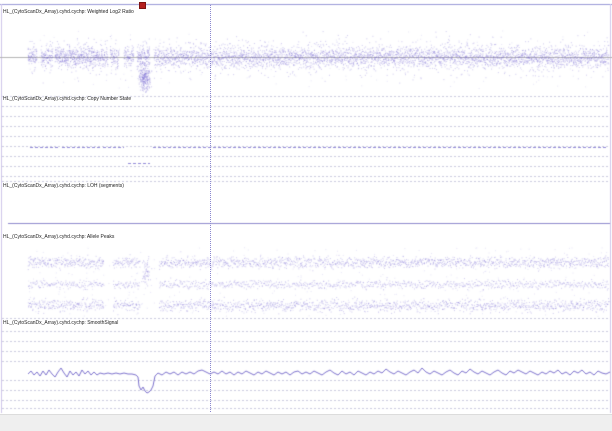 The height and width of the screenshot is (431, 612). What do you see at coordinates (210, 208) in the screenshot?
I see `position-cursor-line` at bounding box center [210, 208].